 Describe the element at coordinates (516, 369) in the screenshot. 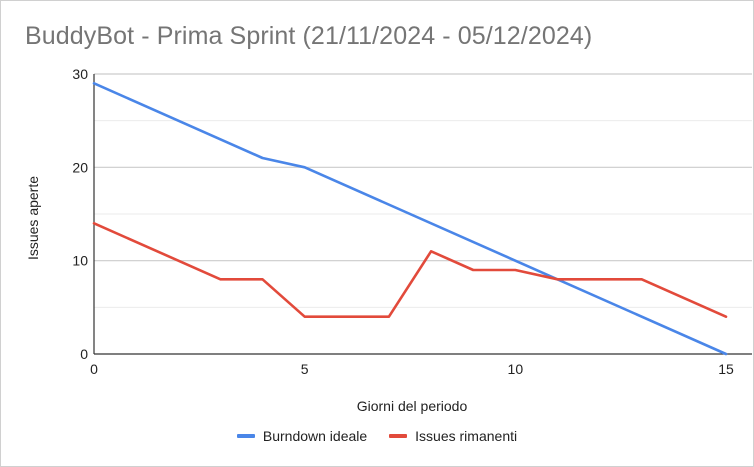

I see `x-tick-label: 10` at that location.